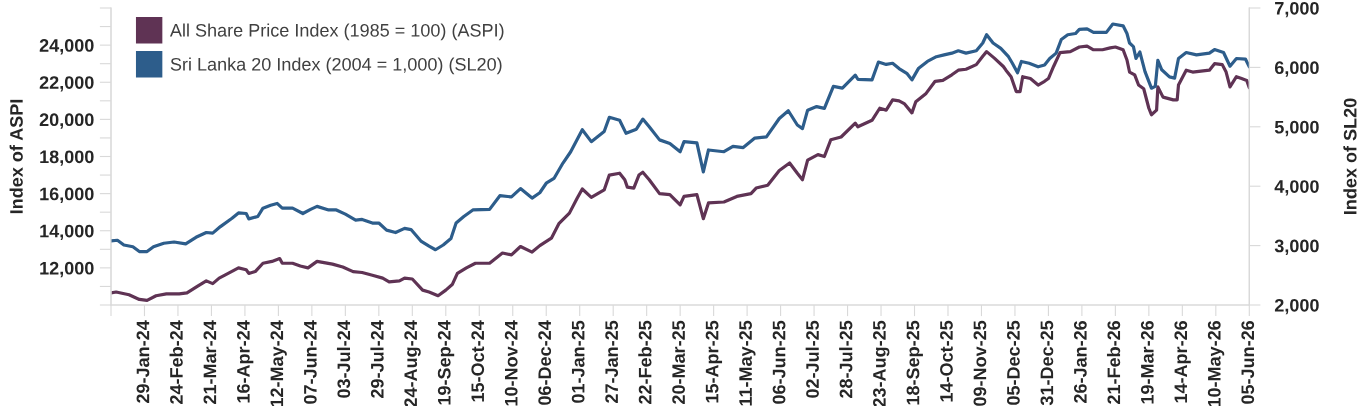  Describe the element at coordinates (66, 121) in the screenshot. I see `y-tick-label: 20,000` at that location.